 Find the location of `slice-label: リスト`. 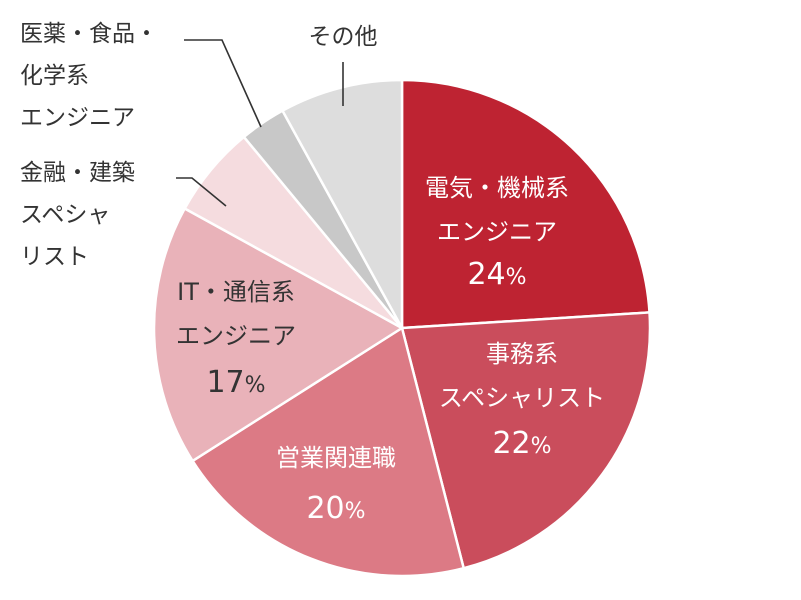

slice-label: リスト is located at coordinates (54, 257).